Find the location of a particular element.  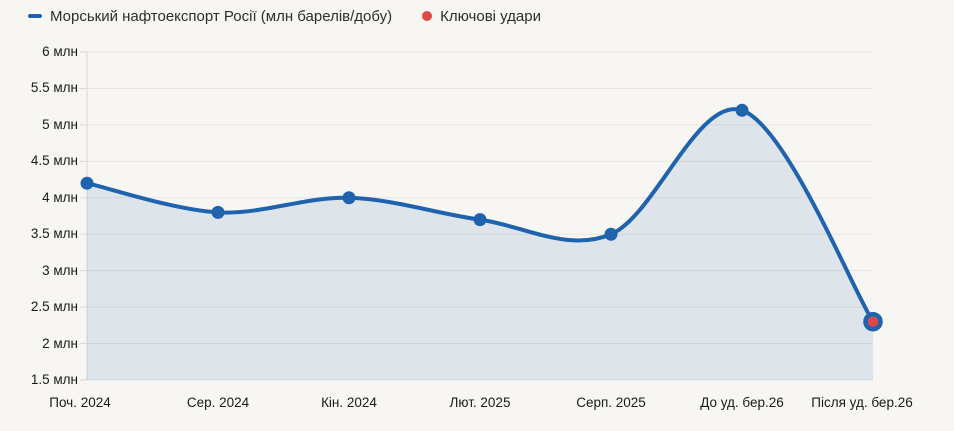

y-axis-label: 6 млн is located at coordinates (60, 51).